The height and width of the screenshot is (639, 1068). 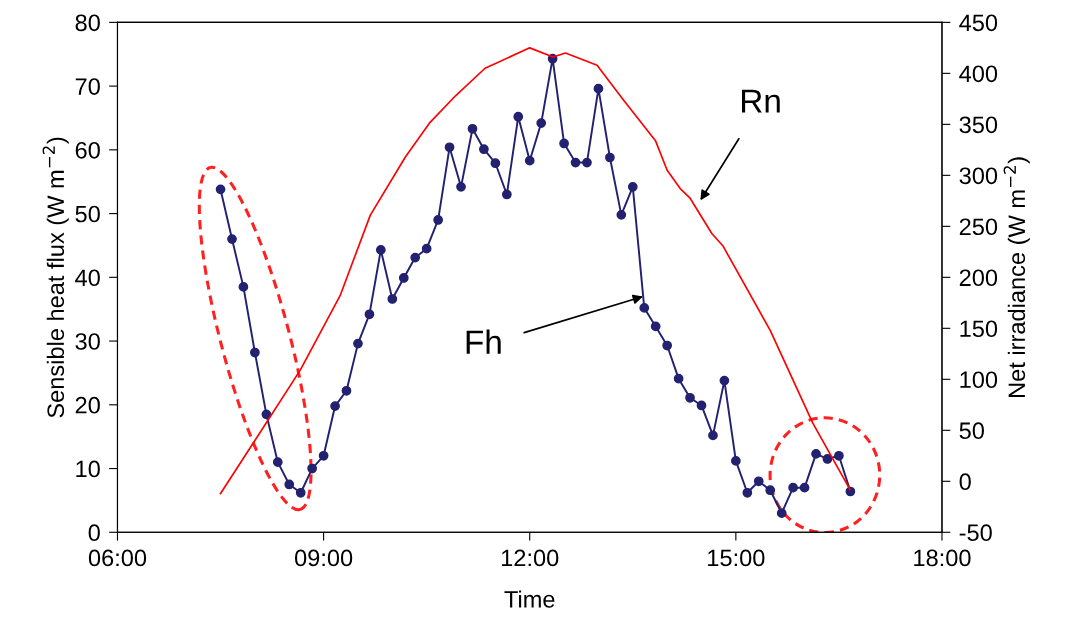 I want to click on y2-tick-label: 350, so click(x=978, y=125).